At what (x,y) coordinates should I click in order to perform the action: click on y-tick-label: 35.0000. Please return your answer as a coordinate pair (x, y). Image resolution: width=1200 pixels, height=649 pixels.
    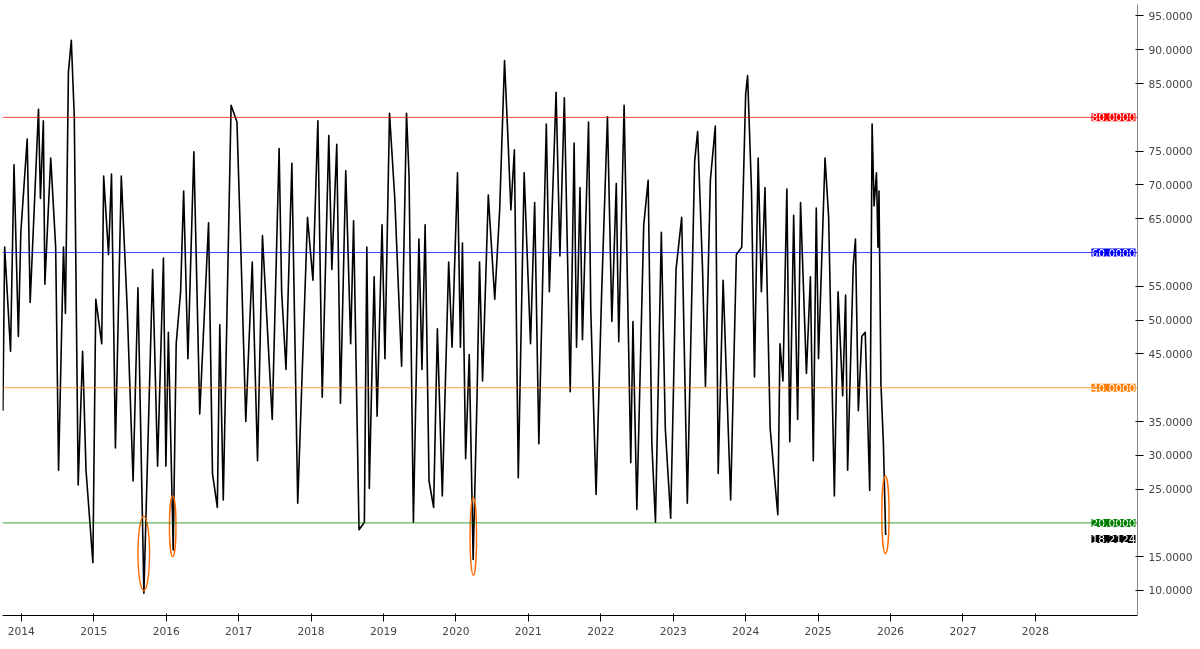
    Looking at the image, I should click on (1170, 422).